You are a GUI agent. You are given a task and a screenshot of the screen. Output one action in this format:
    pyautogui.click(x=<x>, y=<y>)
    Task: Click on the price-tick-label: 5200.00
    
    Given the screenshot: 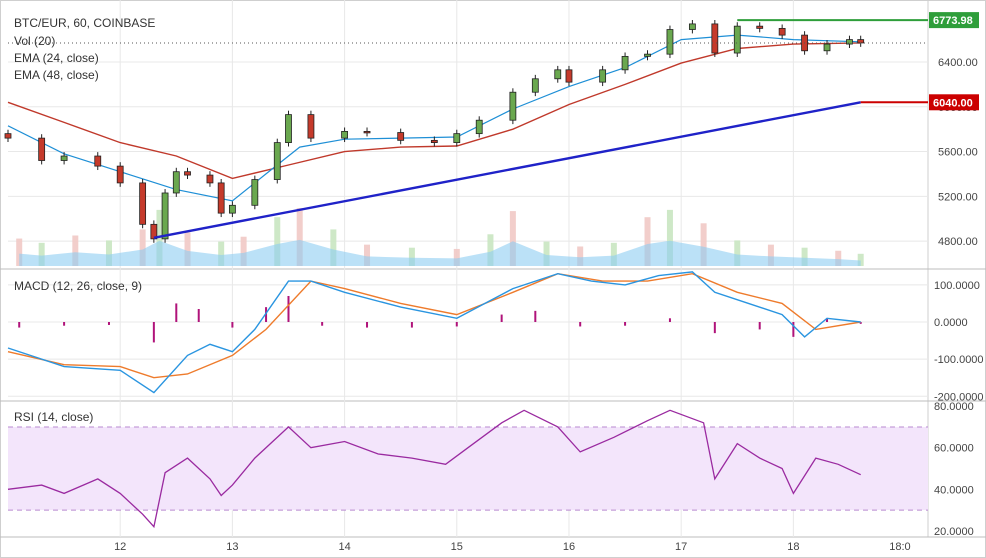 What is the action you would take?
    pyautogui.click(x=958, y=197)
    